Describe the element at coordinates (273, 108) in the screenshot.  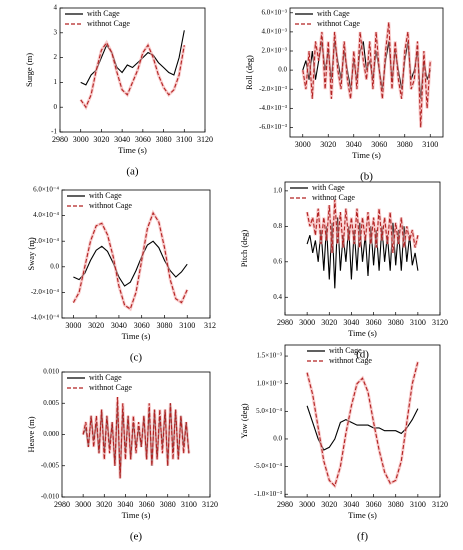
I see `y-tick-label: -4.0×10⁻³` at that location.